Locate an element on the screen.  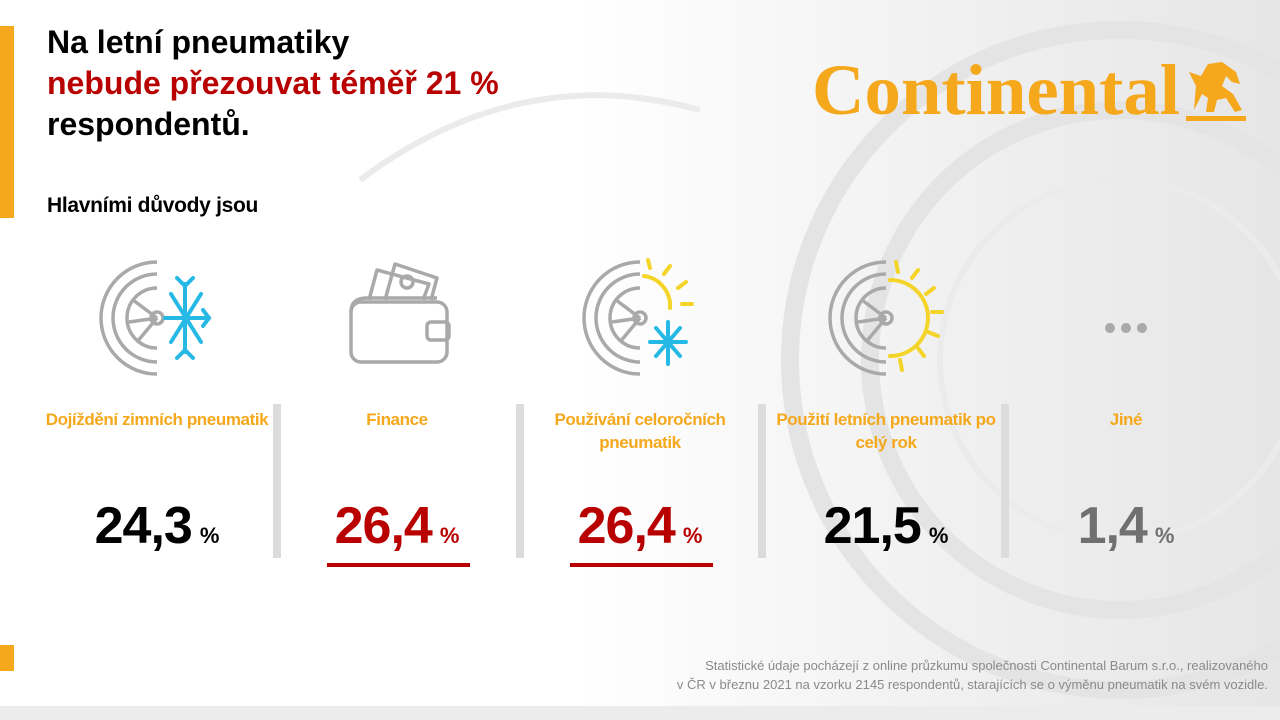
reason-card-all-season-tires: Používání celoročních pneumatik 26,4% is located at coordinates (640, 413).